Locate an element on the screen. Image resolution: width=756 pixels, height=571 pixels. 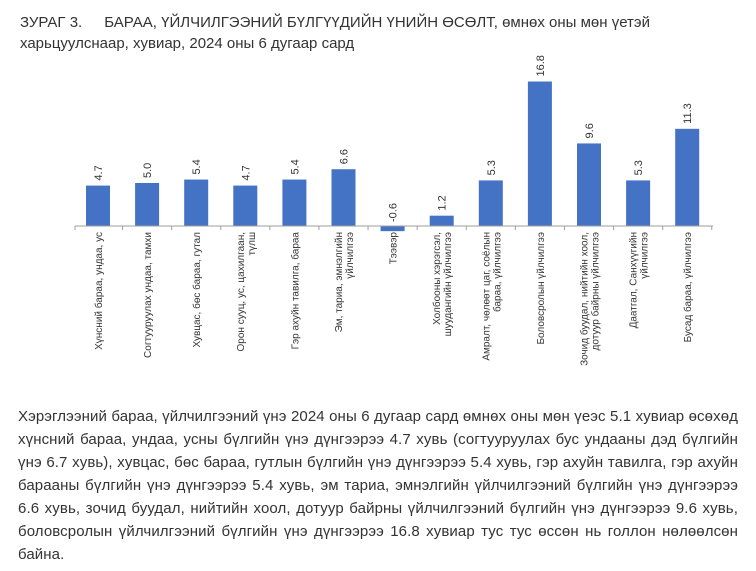
category-label-12-line-2: үйлчилгээ is located at coordinates (645, 255).